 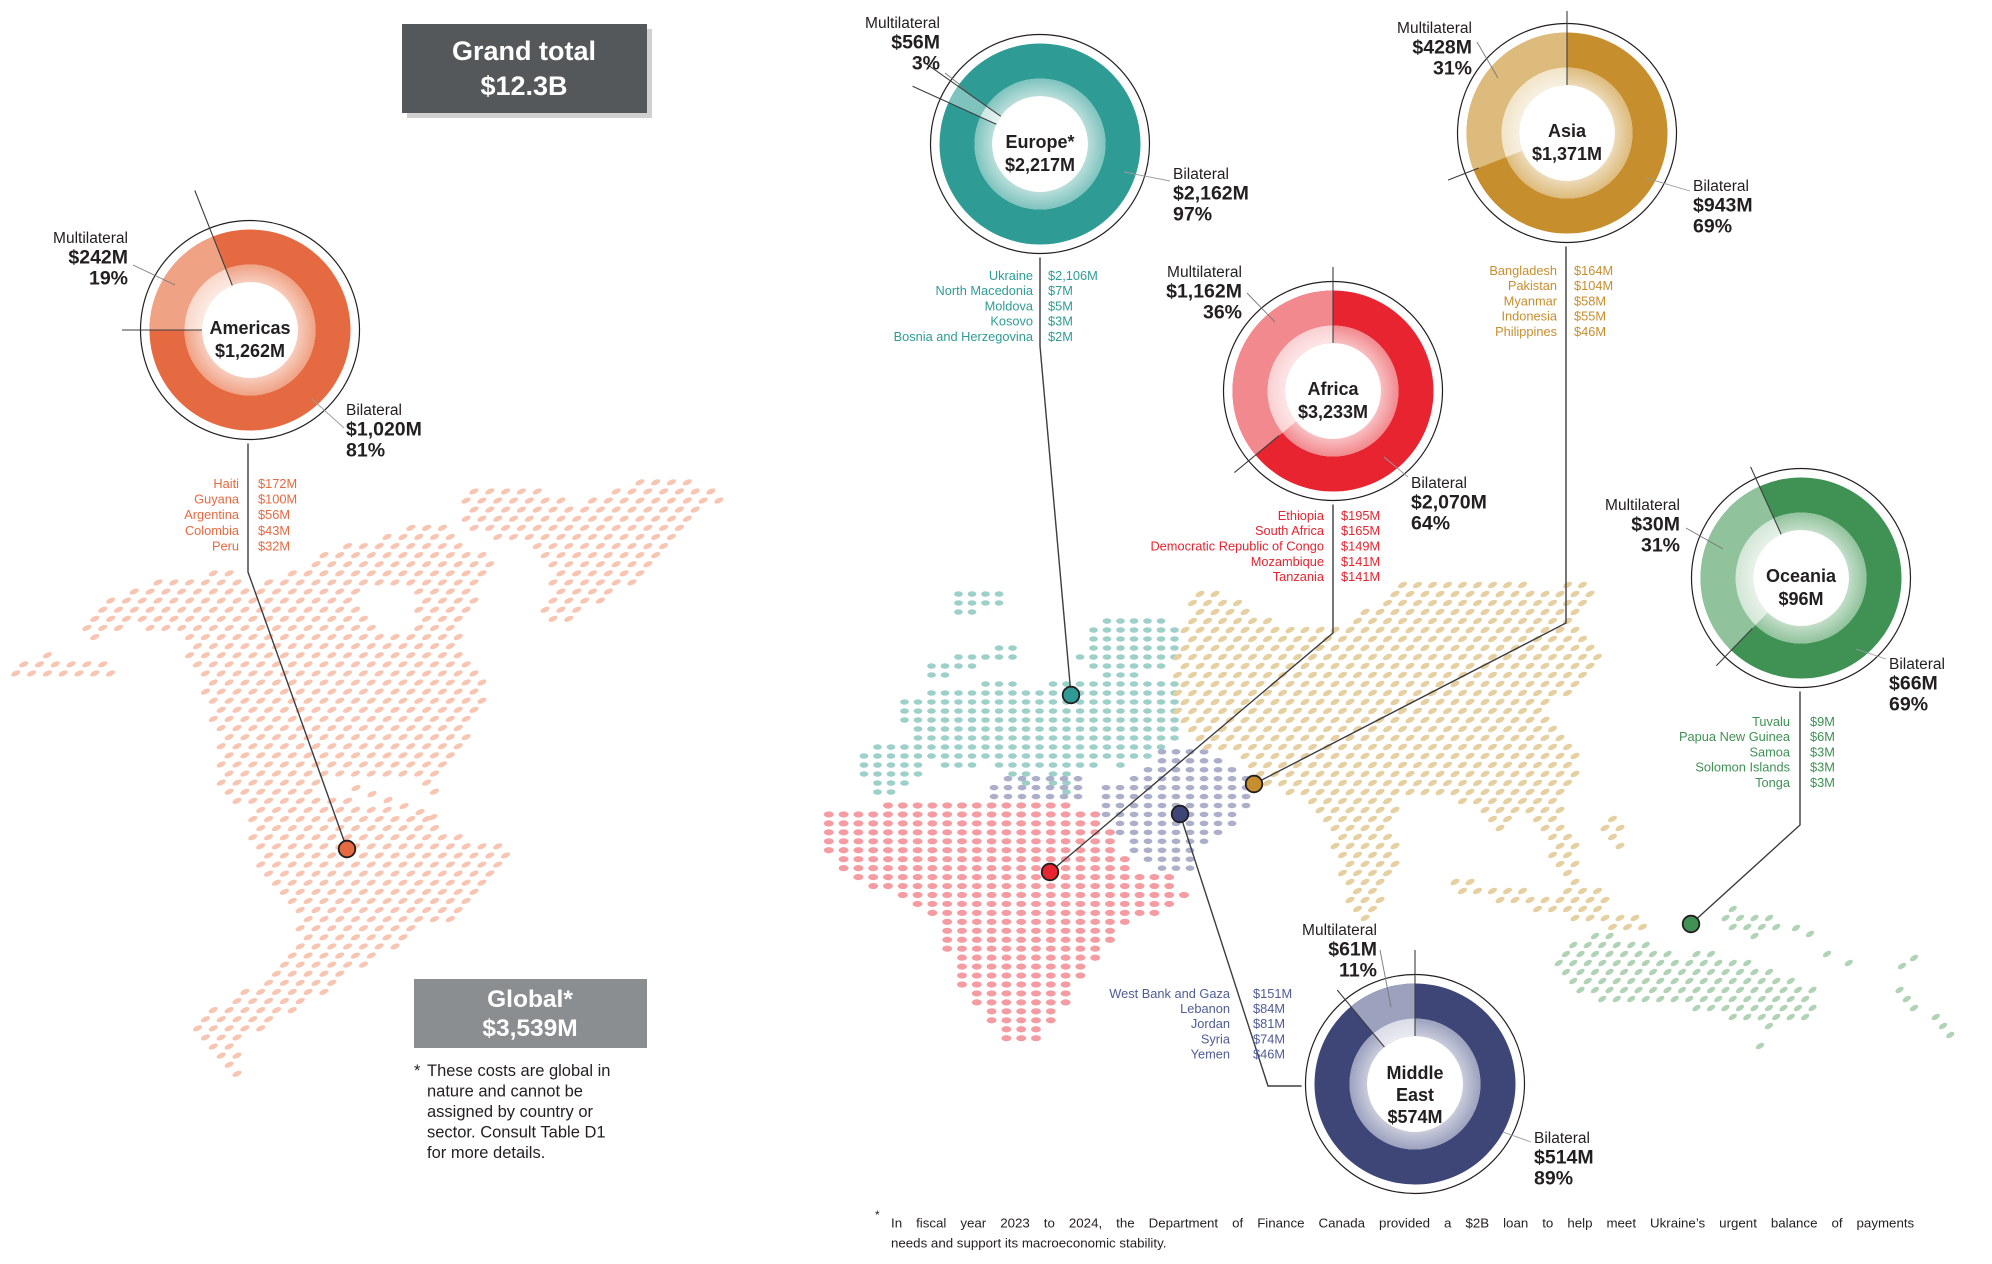 I want to click on svg-text: Mozambique, so click(x=1287, y=561).